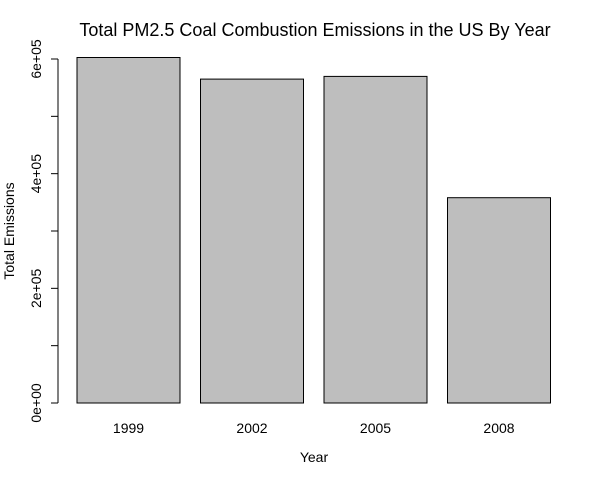 Image resolution: width=600 pixels, height=480 pixels. I want to click on x-tick-label: 2002, so click(251, 428).